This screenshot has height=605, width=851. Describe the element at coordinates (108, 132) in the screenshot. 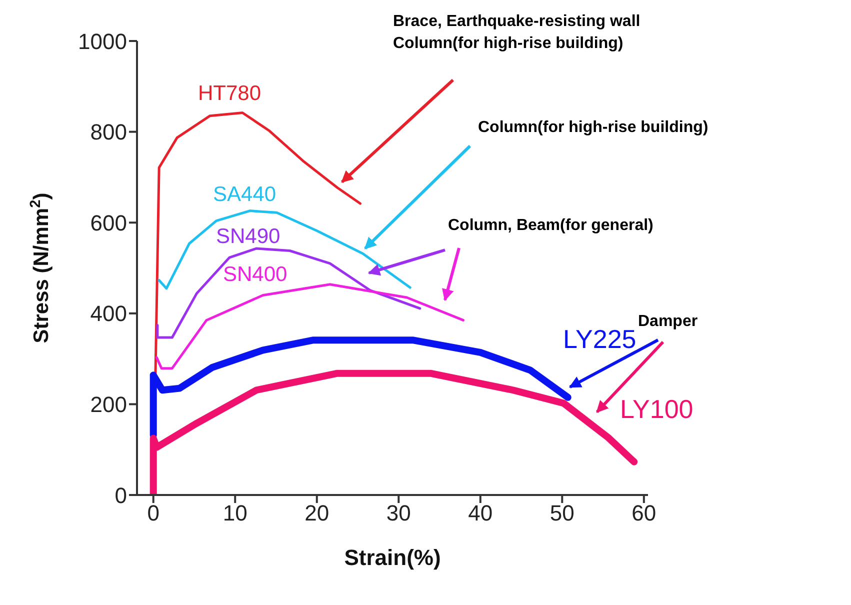

I see `y-tick-label: 800` at that location.